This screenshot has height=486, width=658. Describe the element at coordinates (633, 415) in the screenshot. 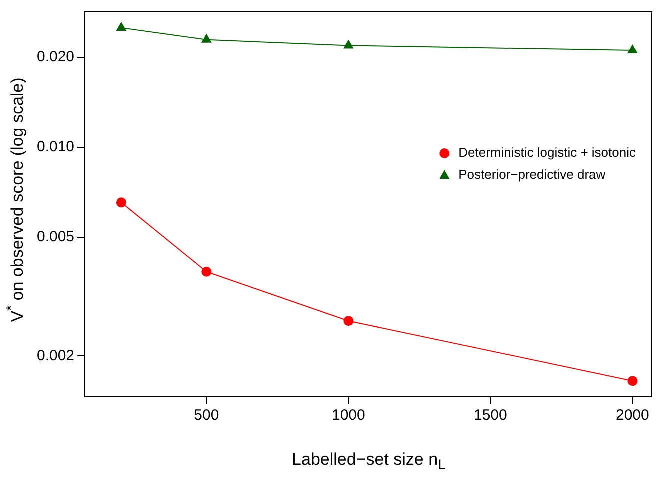

I see `x-tick-label: 2000` at that location.